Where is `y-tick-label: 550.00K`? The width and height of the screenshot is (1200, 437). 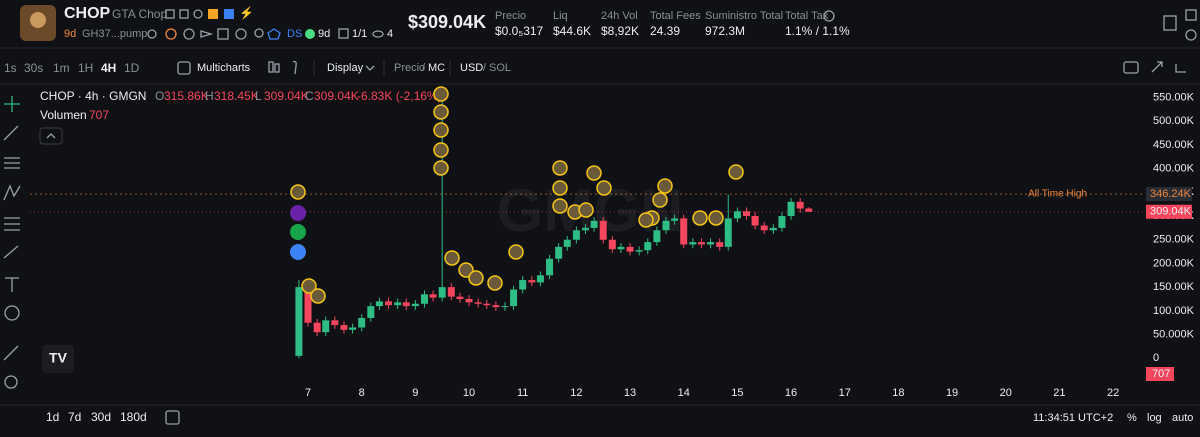
y-tick-label: 550.00K is located at coordinates (1174, 97).